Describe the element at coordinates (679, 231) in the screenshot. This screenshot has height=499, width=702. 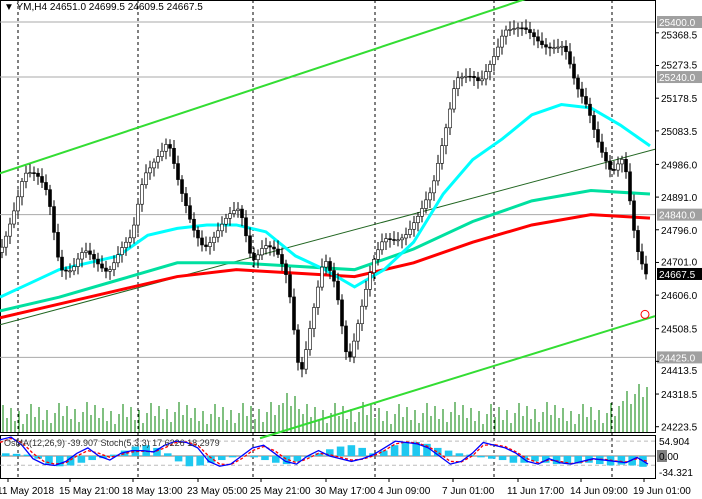
I see `price-tick-label: 24796.0` at that location.